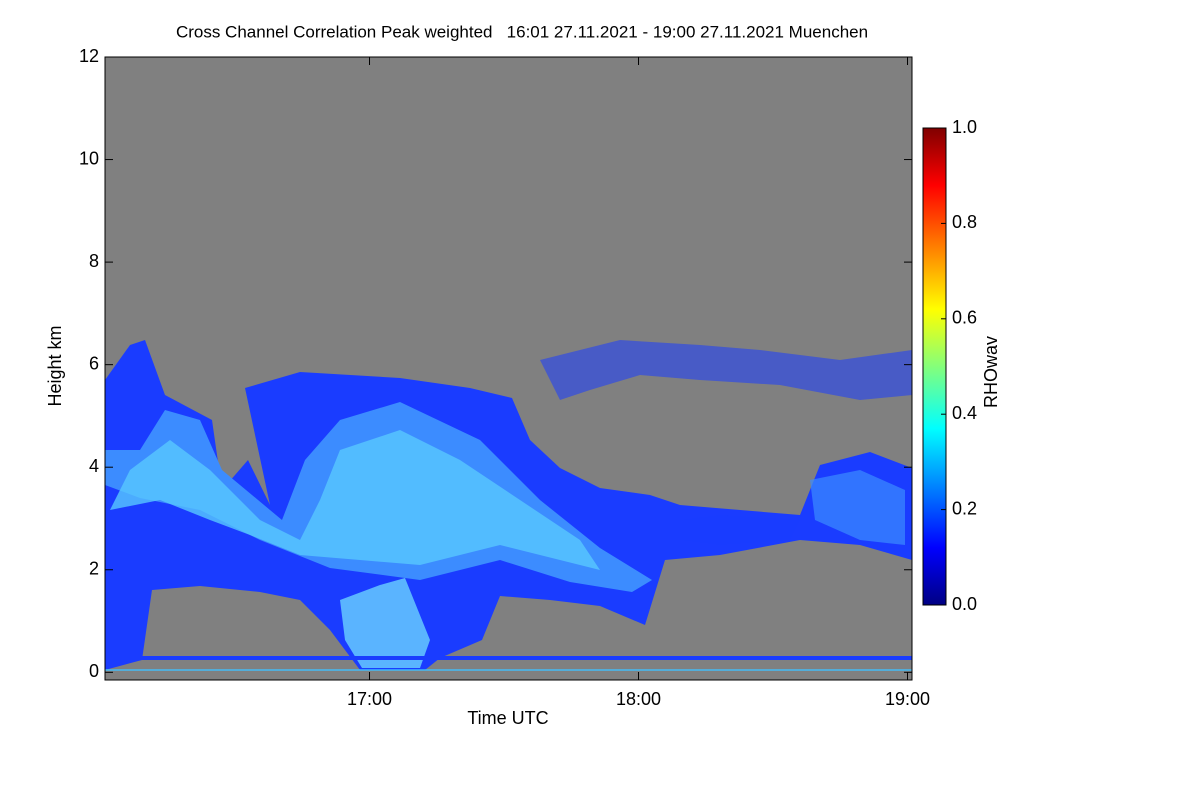  What do you see at coordinates (94, 671) in the screenshot?
I see `y-tick-label: 0` at bounding box center [94, 671].